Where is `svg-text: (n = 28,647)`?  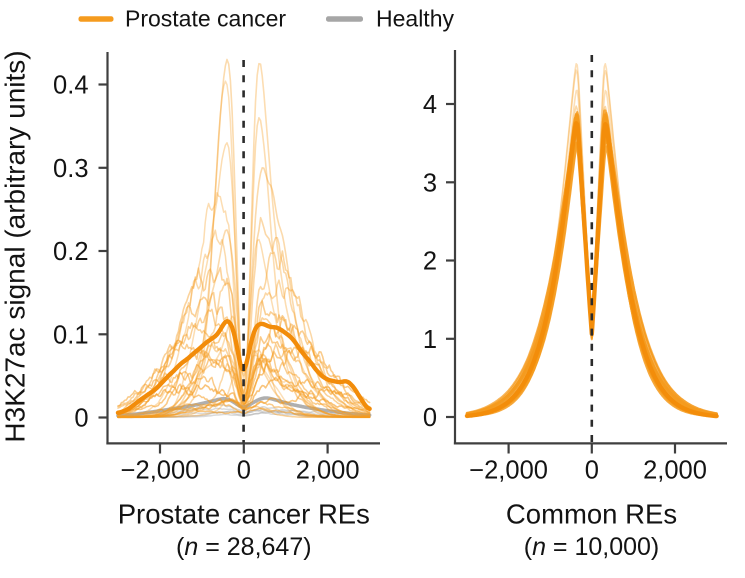 svg-text: (n = 28,647) is located at coordinates (244, 547).